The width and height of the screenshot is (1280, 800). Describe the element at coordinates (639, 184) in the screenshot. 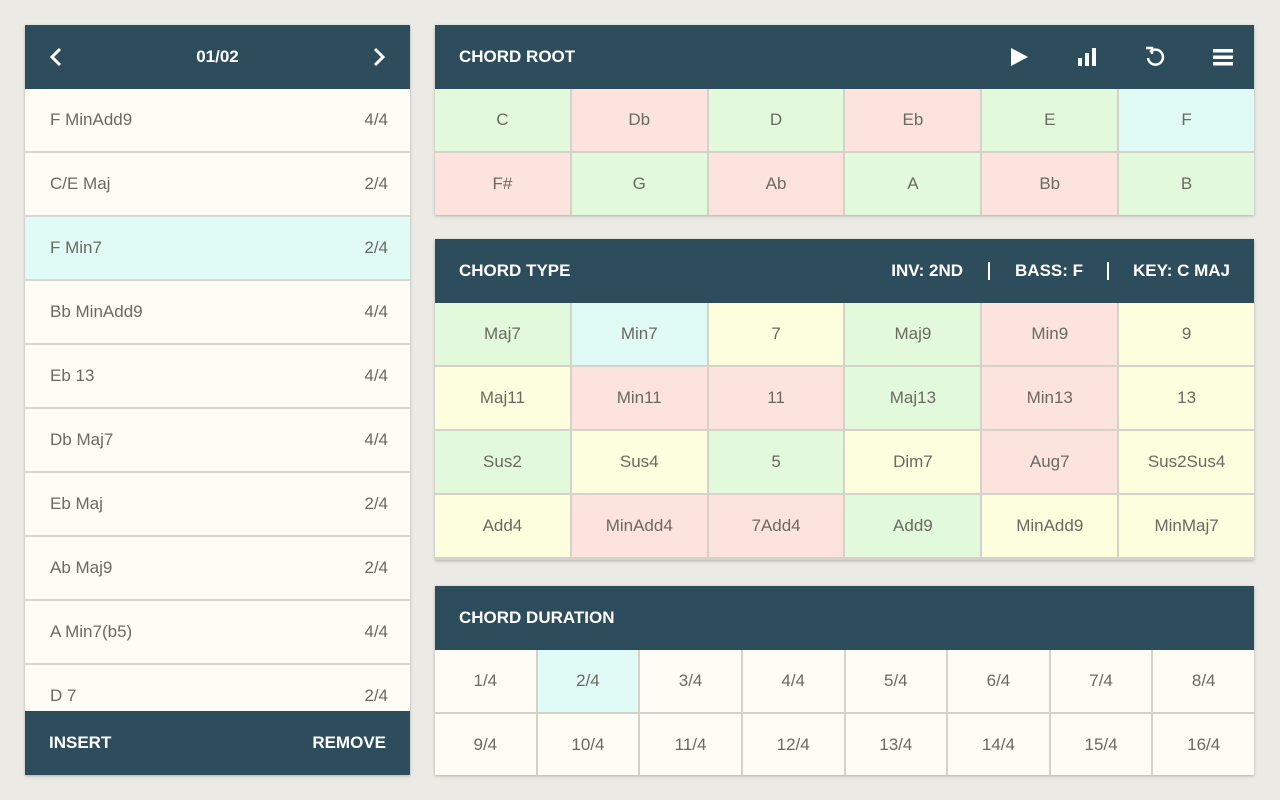

I see `root-button: G` at that location.